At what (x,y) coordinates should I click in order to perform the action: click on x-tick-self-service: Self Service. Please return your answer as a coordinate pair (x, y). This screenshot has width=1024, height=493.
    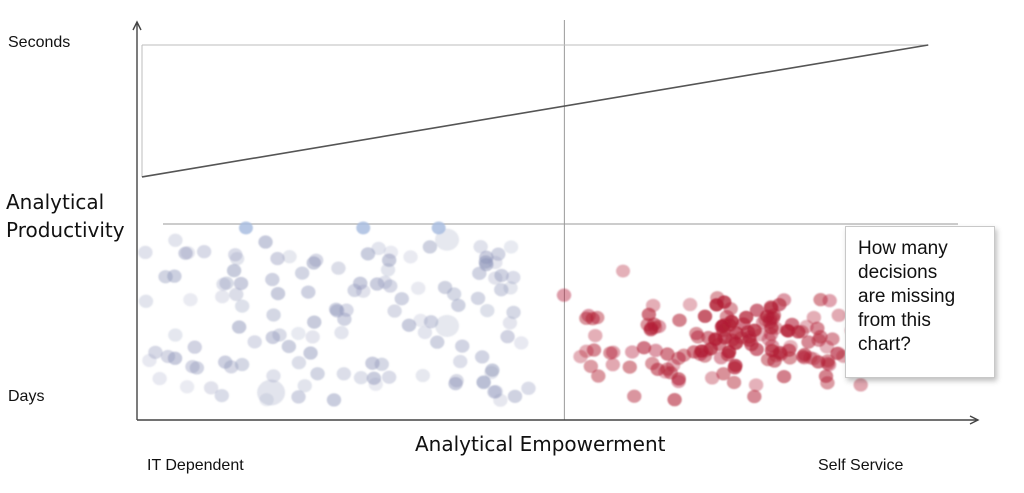
    Looking at the image, I should click on (861, 465).